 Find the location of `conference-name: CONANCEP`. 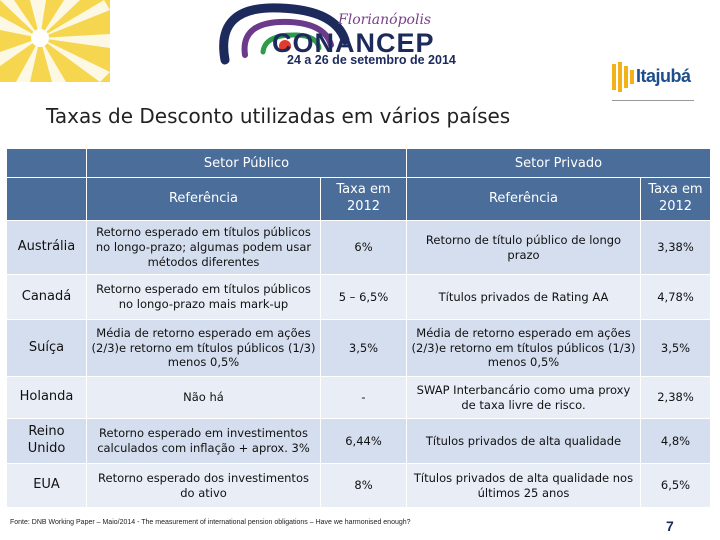

conference-name: CONANCEP is located at coordinates (353, 43).